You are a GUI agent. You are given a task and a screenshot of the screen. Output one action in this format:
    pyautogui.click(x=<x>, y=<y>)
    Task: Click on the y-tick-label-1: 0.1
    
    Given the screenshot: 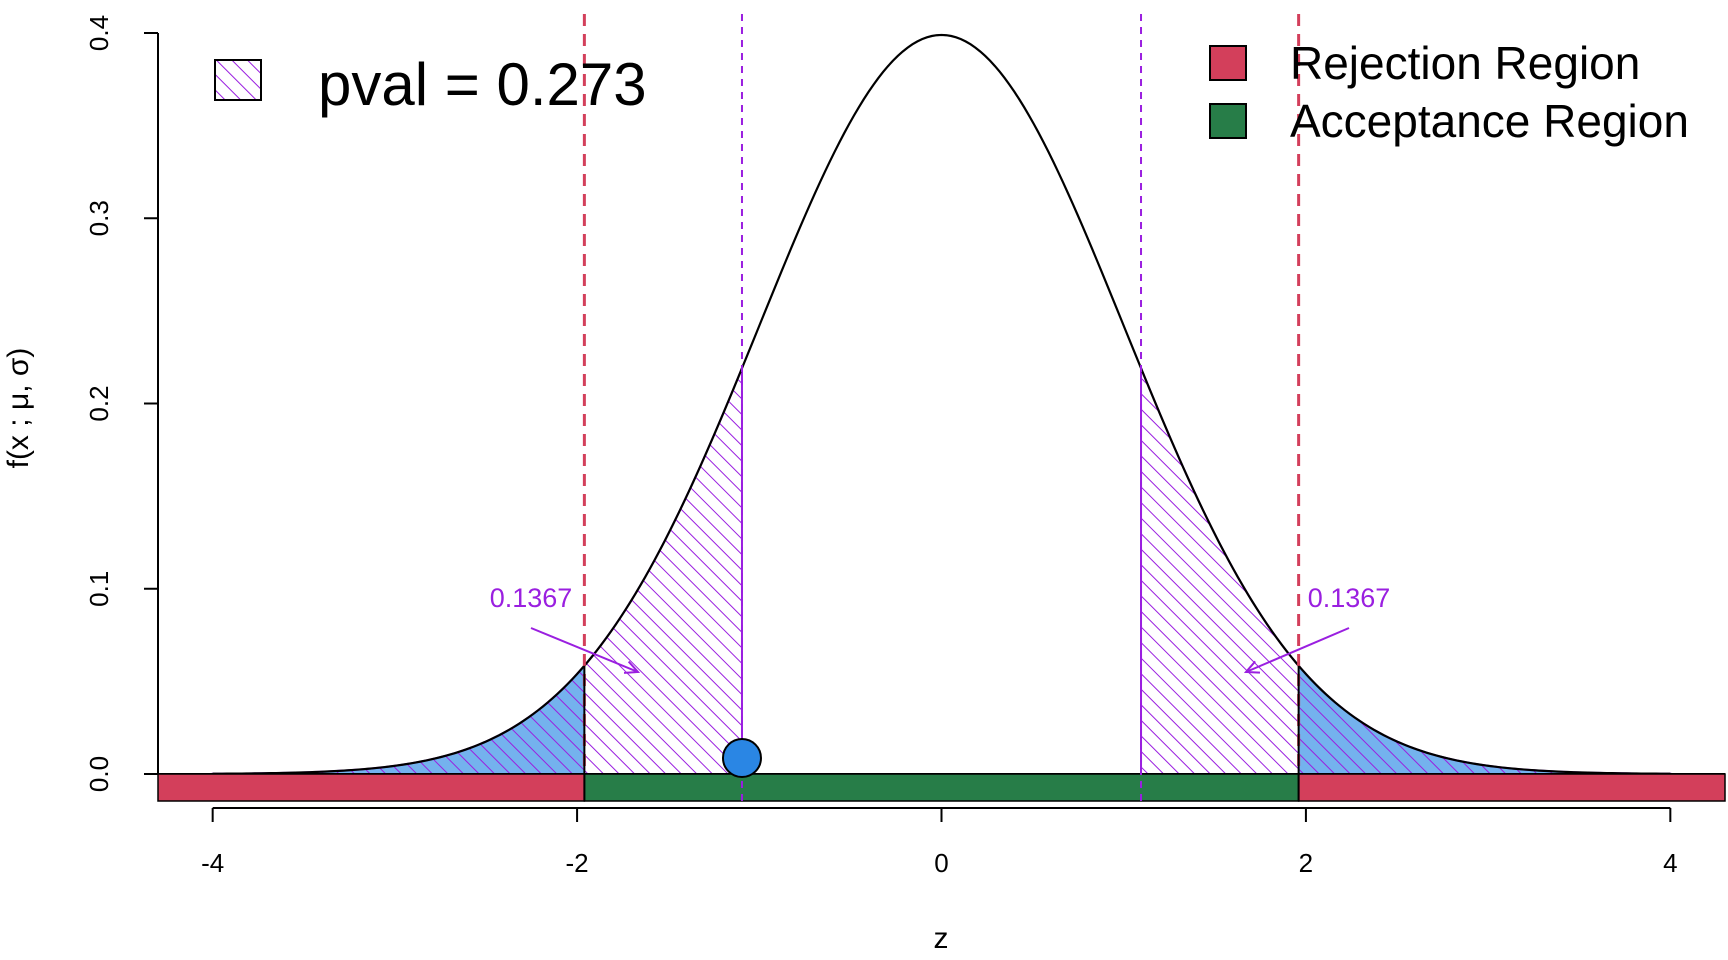 What is the action you would take?
    pyautogui.click(x=99, y=589)
    